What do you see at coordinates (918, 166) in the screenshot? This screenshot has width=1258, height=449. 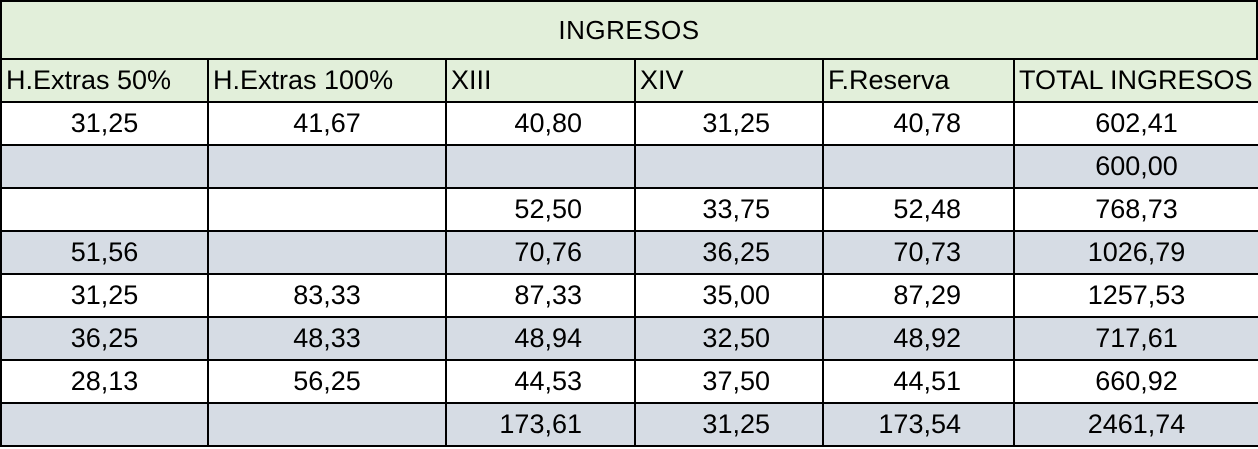 I see `cell-f-reserva` at bounding box center [918, 166].